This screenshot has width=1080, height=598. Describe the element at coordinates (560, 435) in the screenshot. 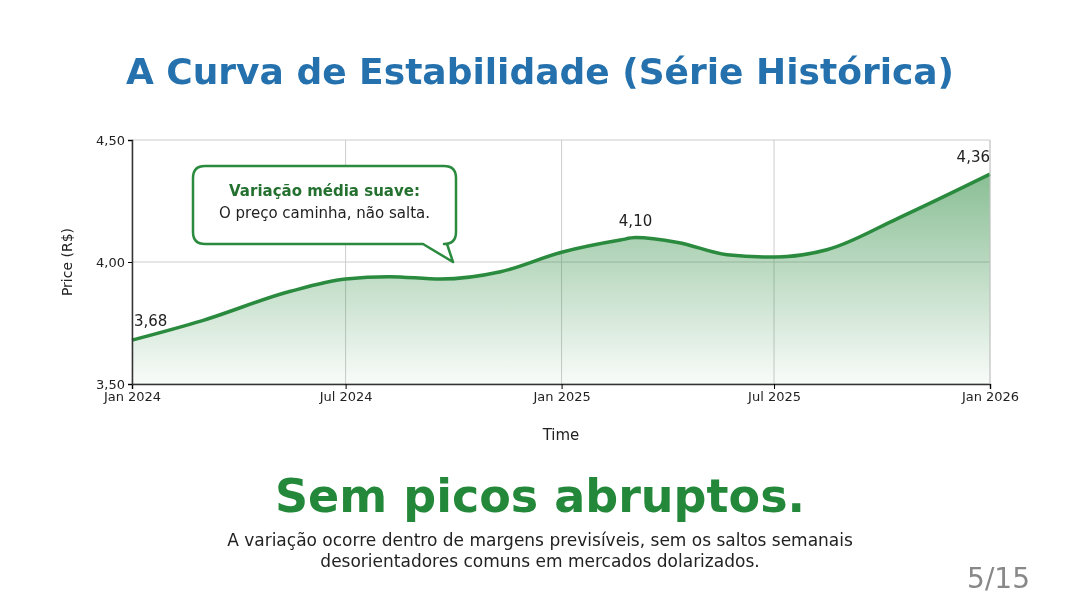

I see `x-axis-title: Time` at that location.